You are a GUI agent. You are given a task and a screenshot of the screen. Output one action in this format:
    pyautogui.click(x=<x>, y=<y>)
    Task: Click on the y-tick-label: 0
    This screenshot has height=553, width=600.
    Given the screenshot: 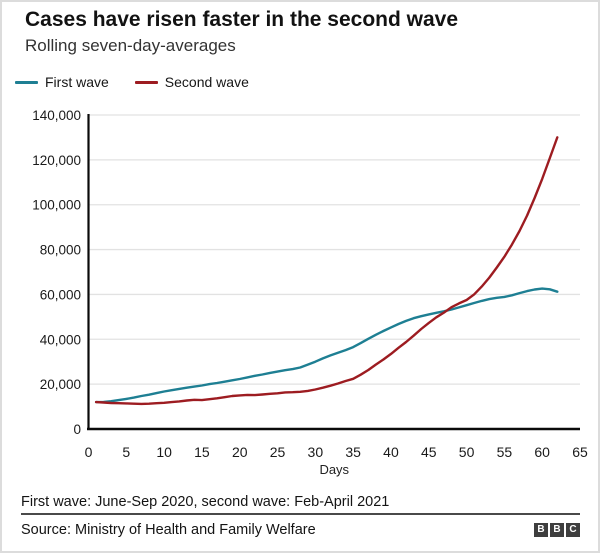 What is the action you would take?
    pyautogui.click(x=77, y=429)
    